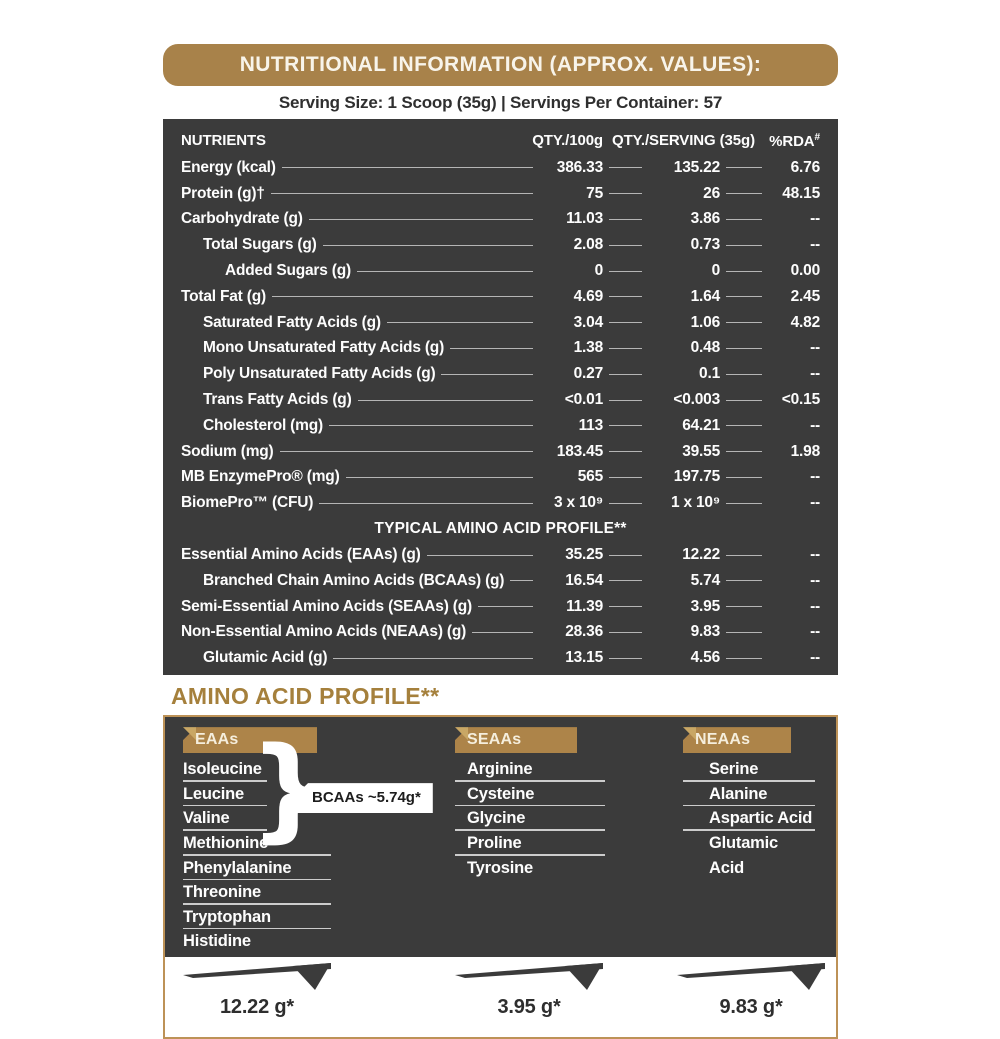  I want to click on nutrient-row: Energy (kcal) 386.33 135.22 6.76, so click(500, 168).